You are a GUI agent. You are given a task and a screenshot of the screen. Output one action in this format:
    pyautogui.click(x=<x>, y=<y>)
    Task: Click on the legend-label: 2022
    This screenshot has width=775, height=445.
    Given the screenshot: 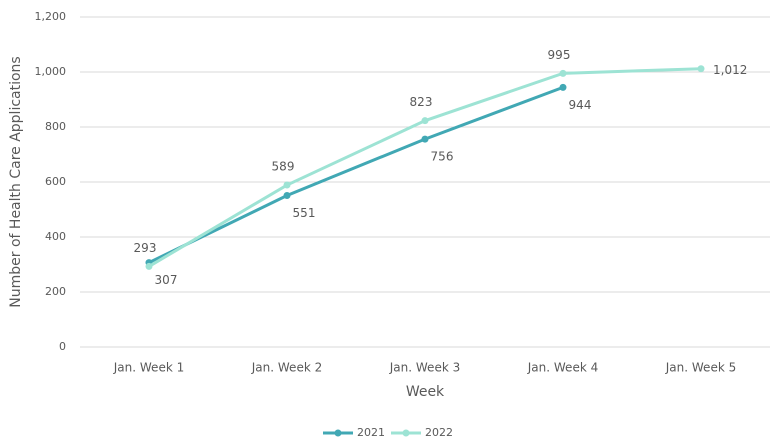 What is the action you would take?
    pyautogui.click(x=439, y=432)
    